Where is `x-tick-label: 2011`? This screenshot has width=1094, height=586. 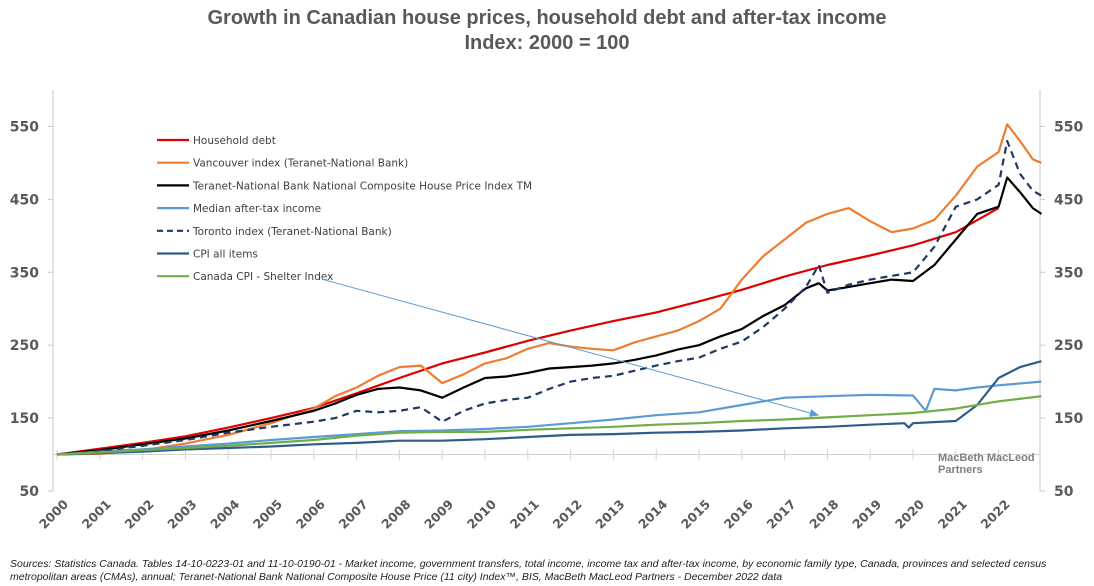 x-tick-label: 2011 is located at coordinates (524, 514).